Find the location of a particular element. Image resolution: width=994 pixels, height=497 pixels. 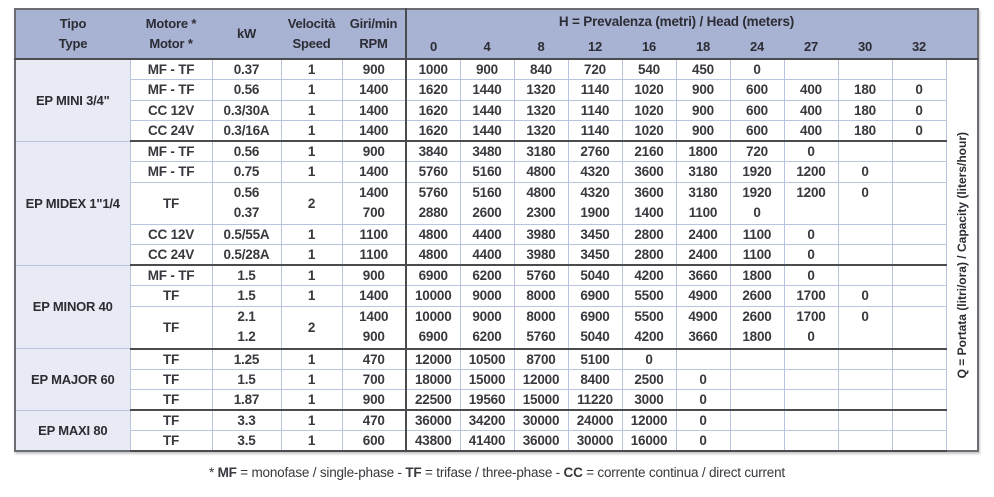

capacity-cell: 3180 is located at coordinates (540, 151).